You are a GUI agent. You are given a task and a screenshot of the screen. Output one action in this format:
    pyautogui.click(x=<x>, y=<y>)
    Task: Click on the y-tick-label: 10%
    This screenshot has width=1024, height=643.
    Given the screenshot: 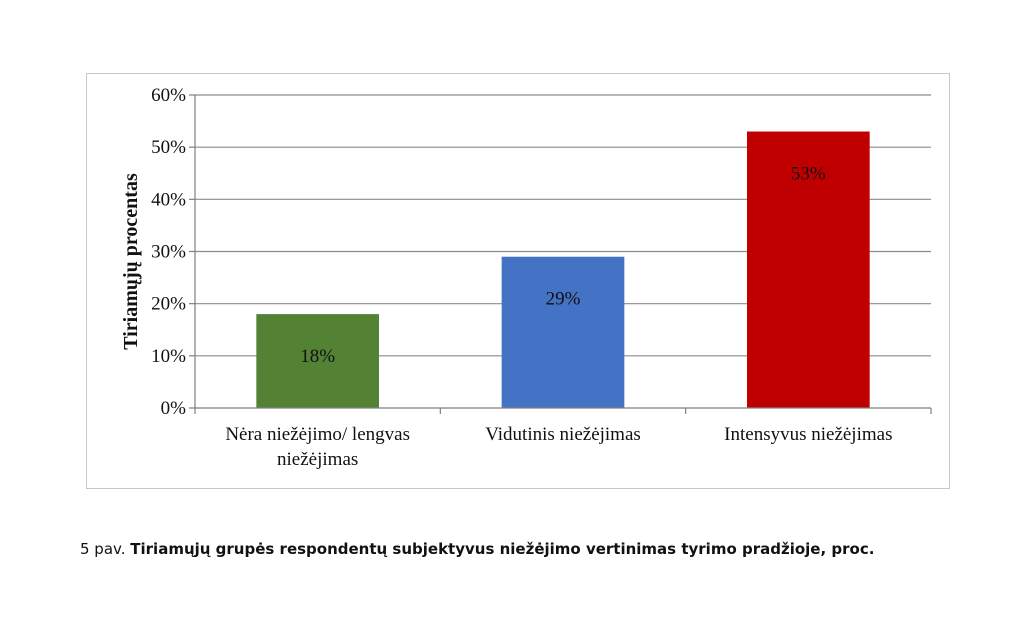 What is the action you would take?
    pyautogui.click(x=168, y=356)
    